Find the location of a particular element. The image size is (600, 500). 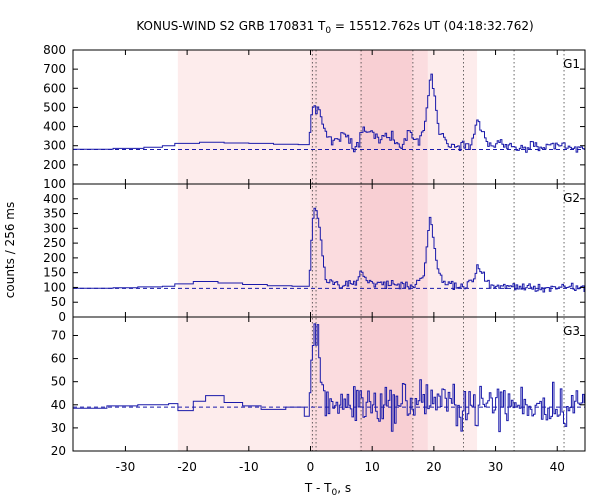

x-tick-label: 20 is located at coordinates (433, 467).